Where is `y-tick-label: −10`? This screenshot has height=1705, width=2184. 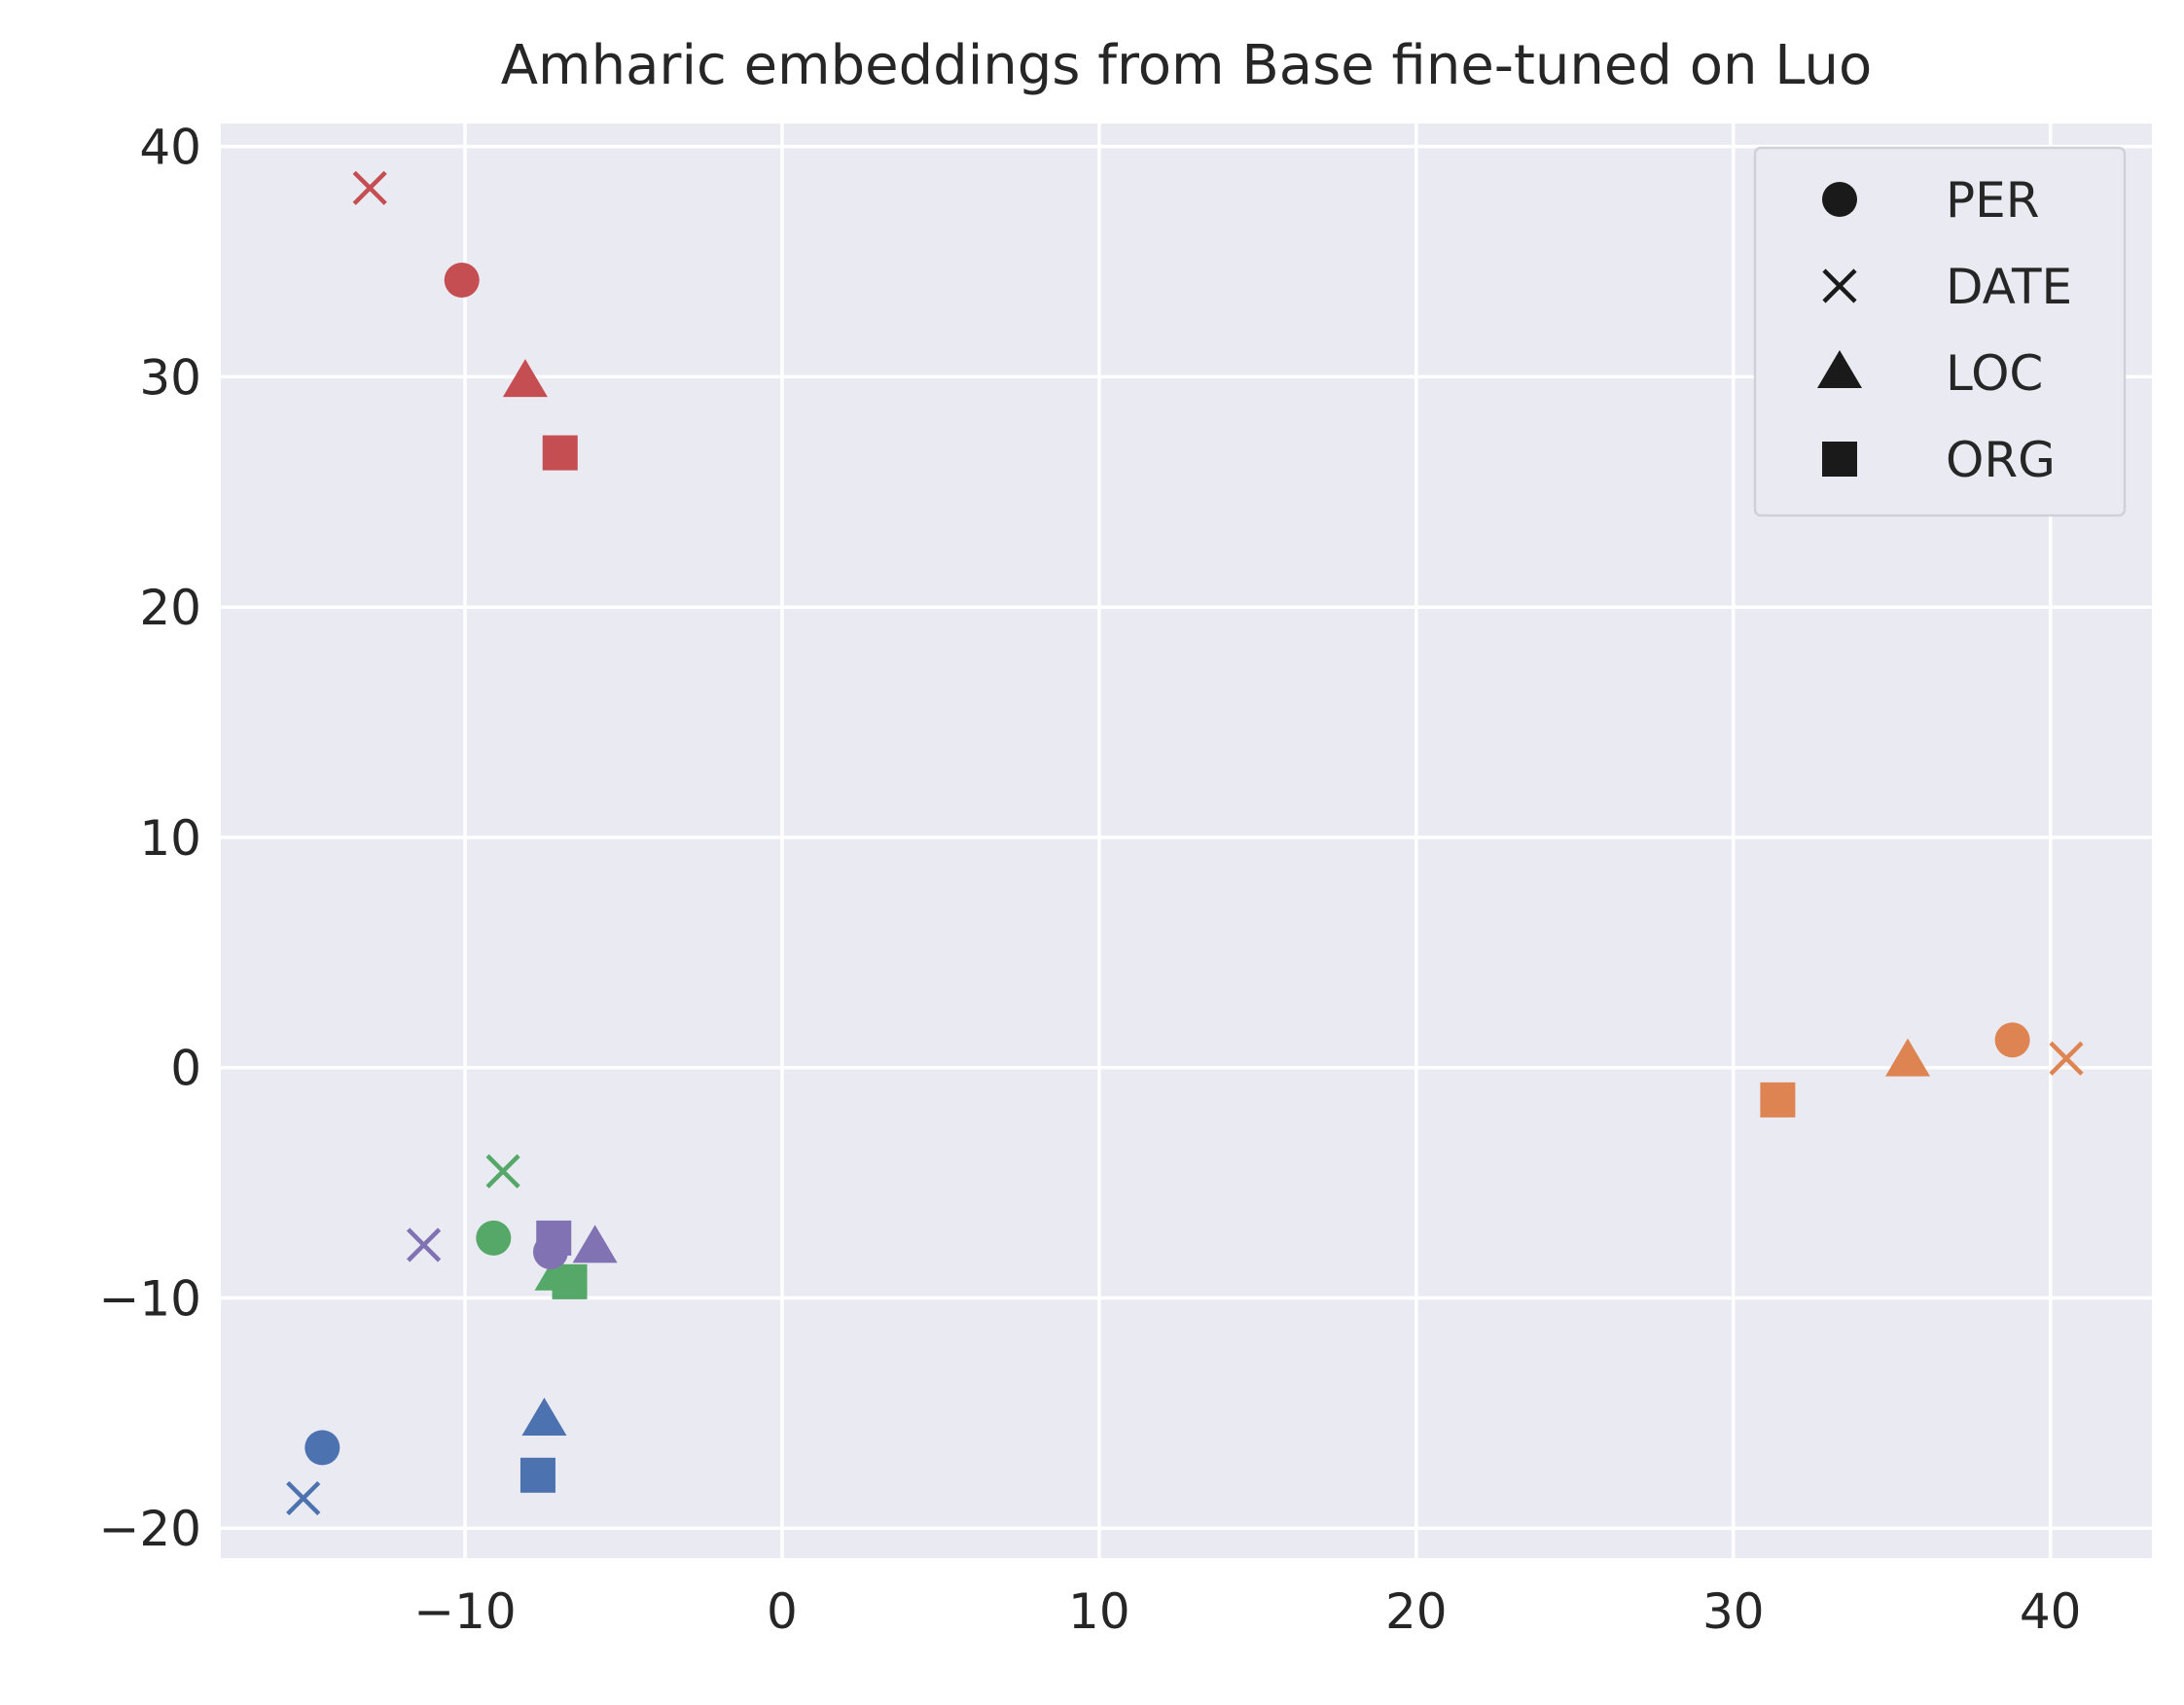 y-tick-label: −10 is located at coordinates (149, 1298).